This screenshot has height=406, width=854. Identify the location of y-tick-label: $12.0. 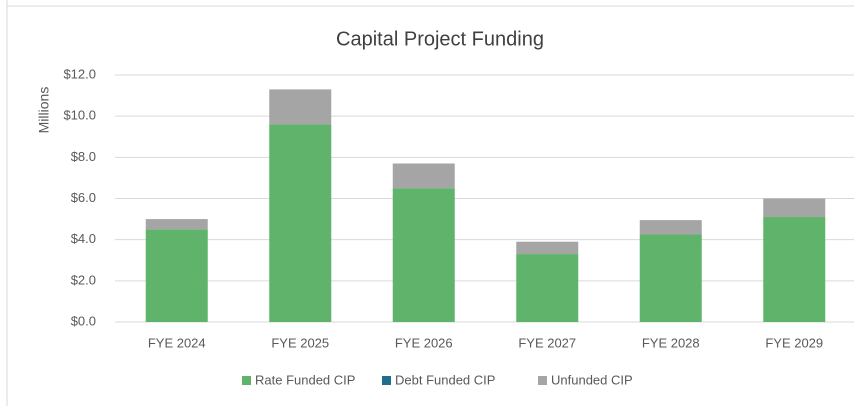
(79, 73).